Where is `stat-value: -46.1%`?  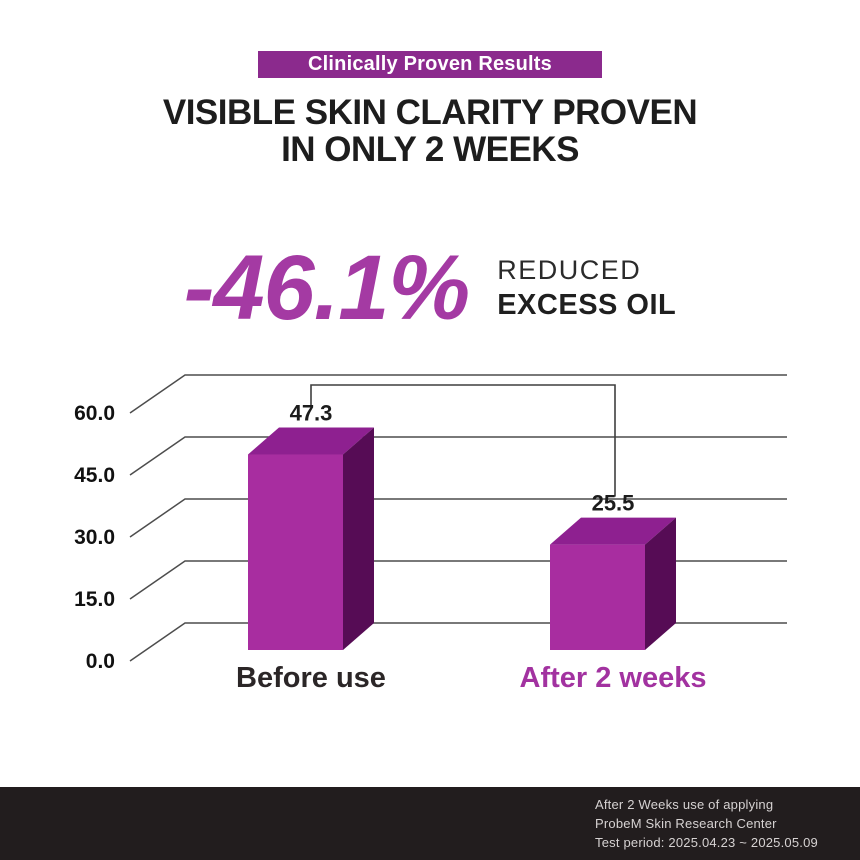 stat-value: -46.1% is located at coordinates (326, 288).